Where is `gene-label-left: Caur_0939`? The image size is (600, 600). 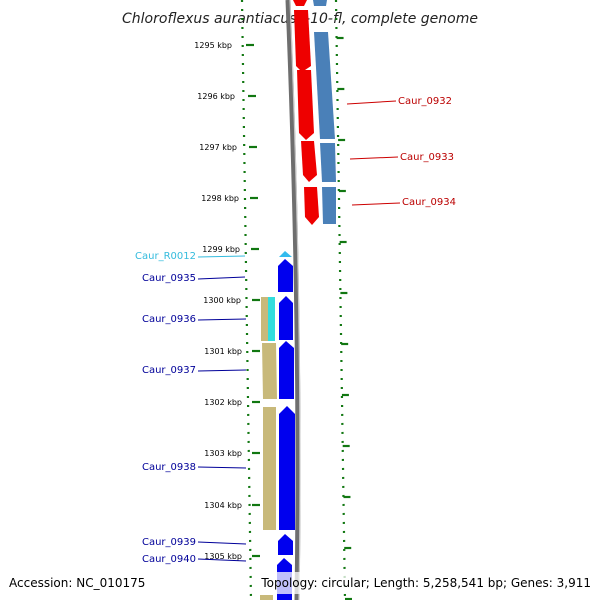 gene-label-left: Caur_0939 is located at coordinates (169, 542).